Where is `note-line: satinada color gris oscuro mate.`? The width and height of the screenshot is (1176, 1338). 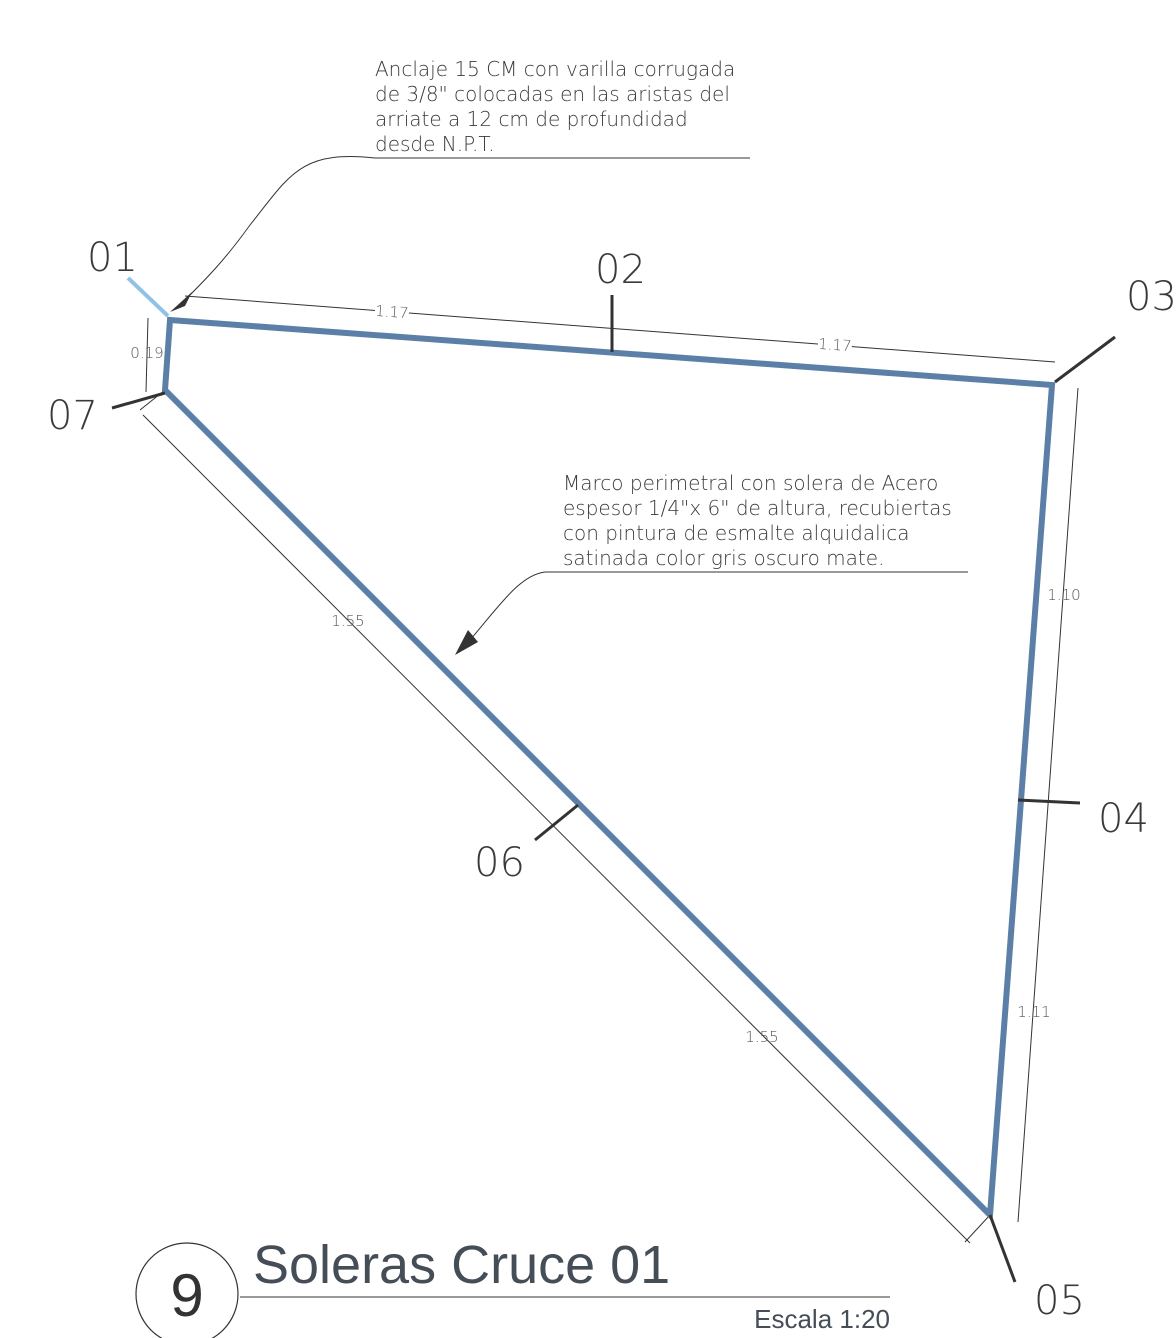
note-line: satinada color gris oscuro mate. is located at coordinates (723, 558).